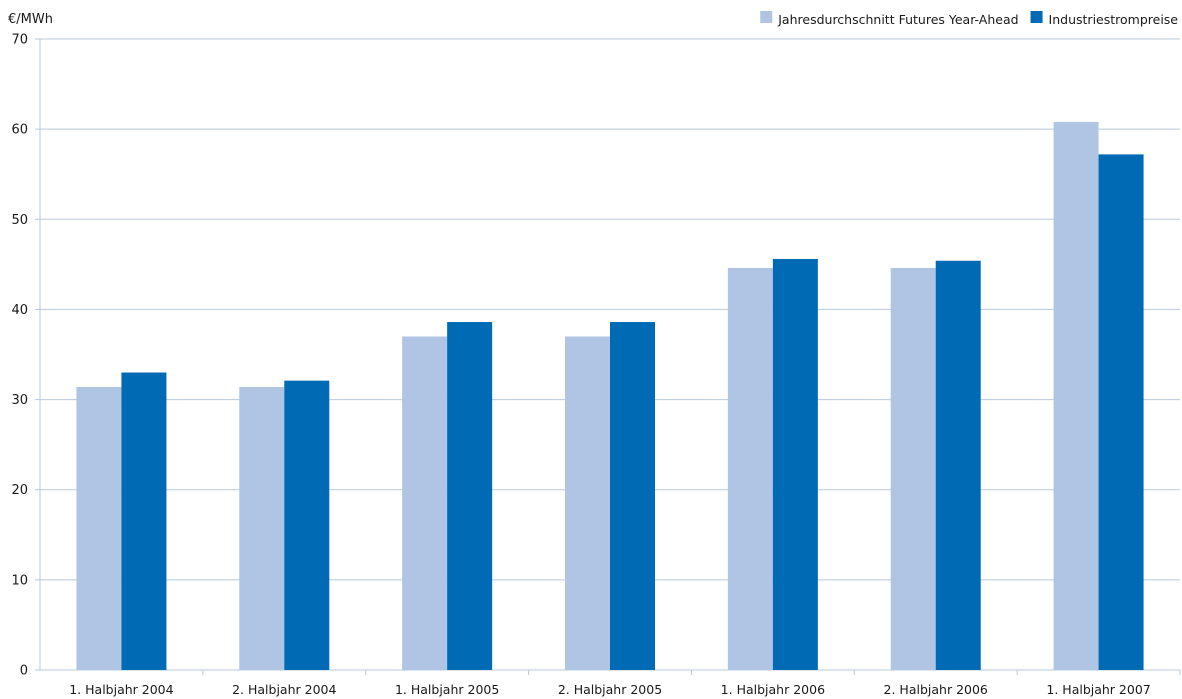 This screenshot has width=1182, height=699. I want to click on x-tick-label: 1. Halbjahr 2005, so click(447, 689).